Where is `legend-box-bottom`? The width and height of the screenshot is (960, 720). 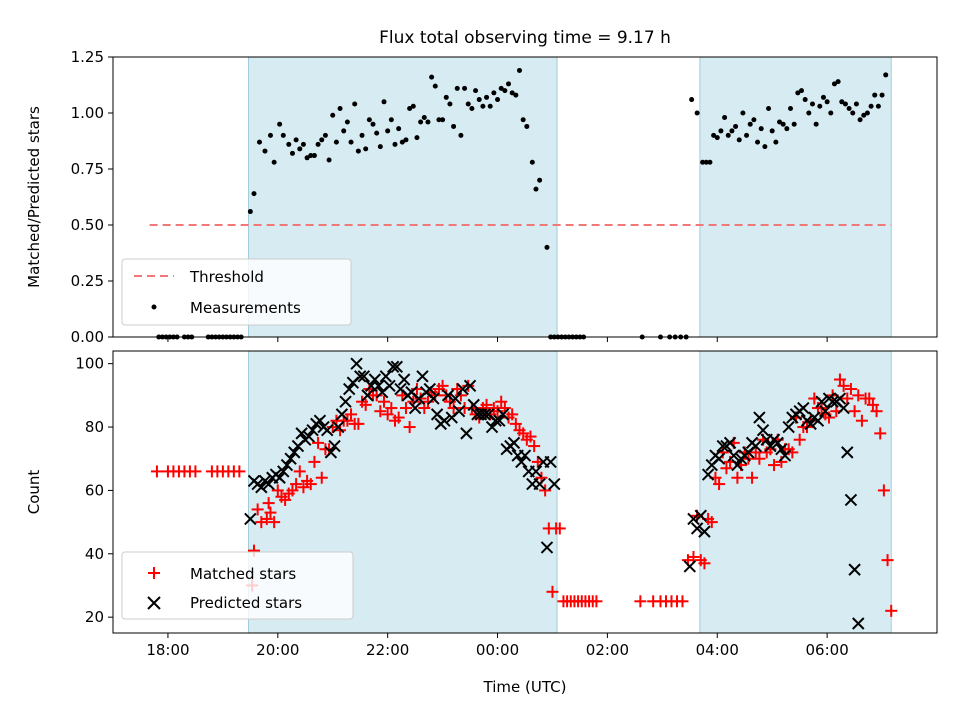
legend-box-bottom is located at coordinates (237, 585).